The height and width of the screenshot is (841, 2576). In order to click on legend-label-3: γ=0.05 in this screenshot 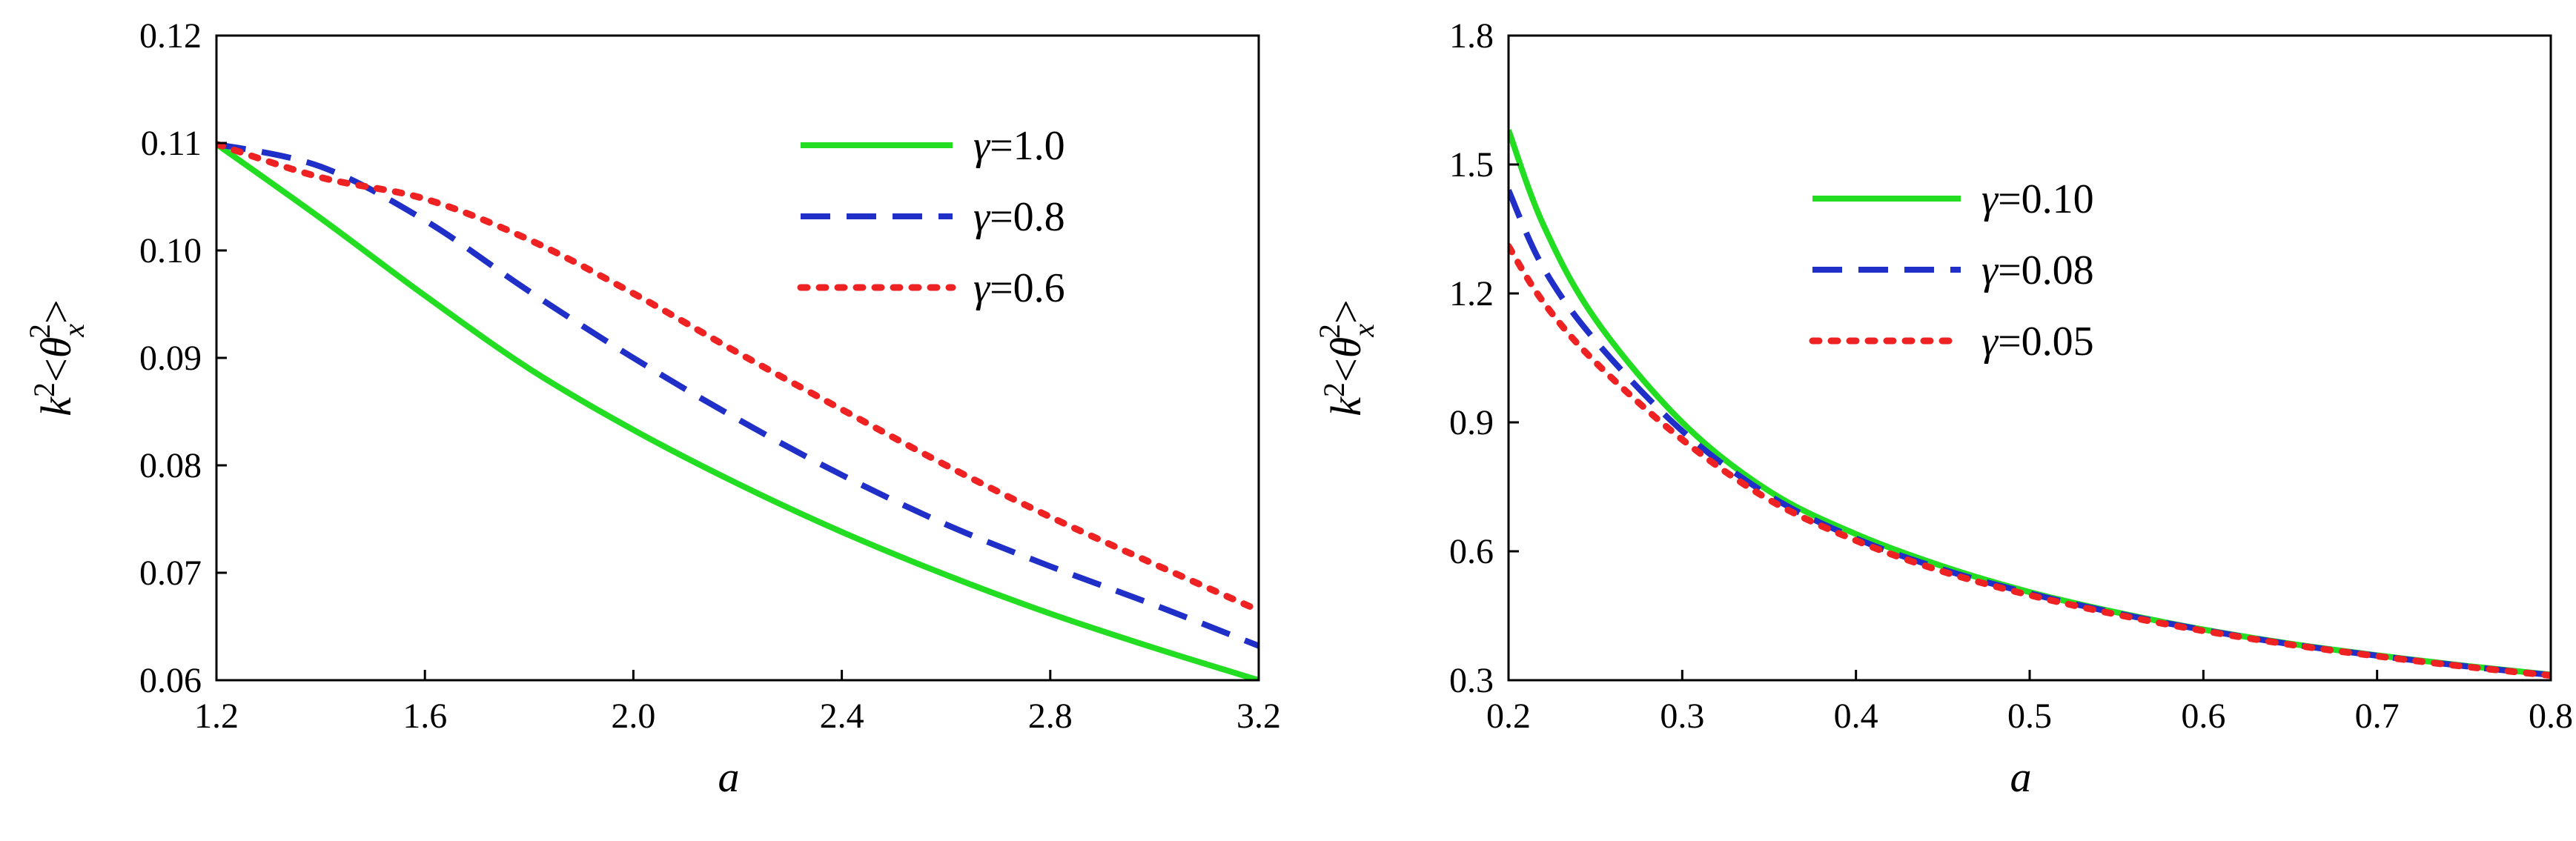, I will do `click(2037, 342)`.